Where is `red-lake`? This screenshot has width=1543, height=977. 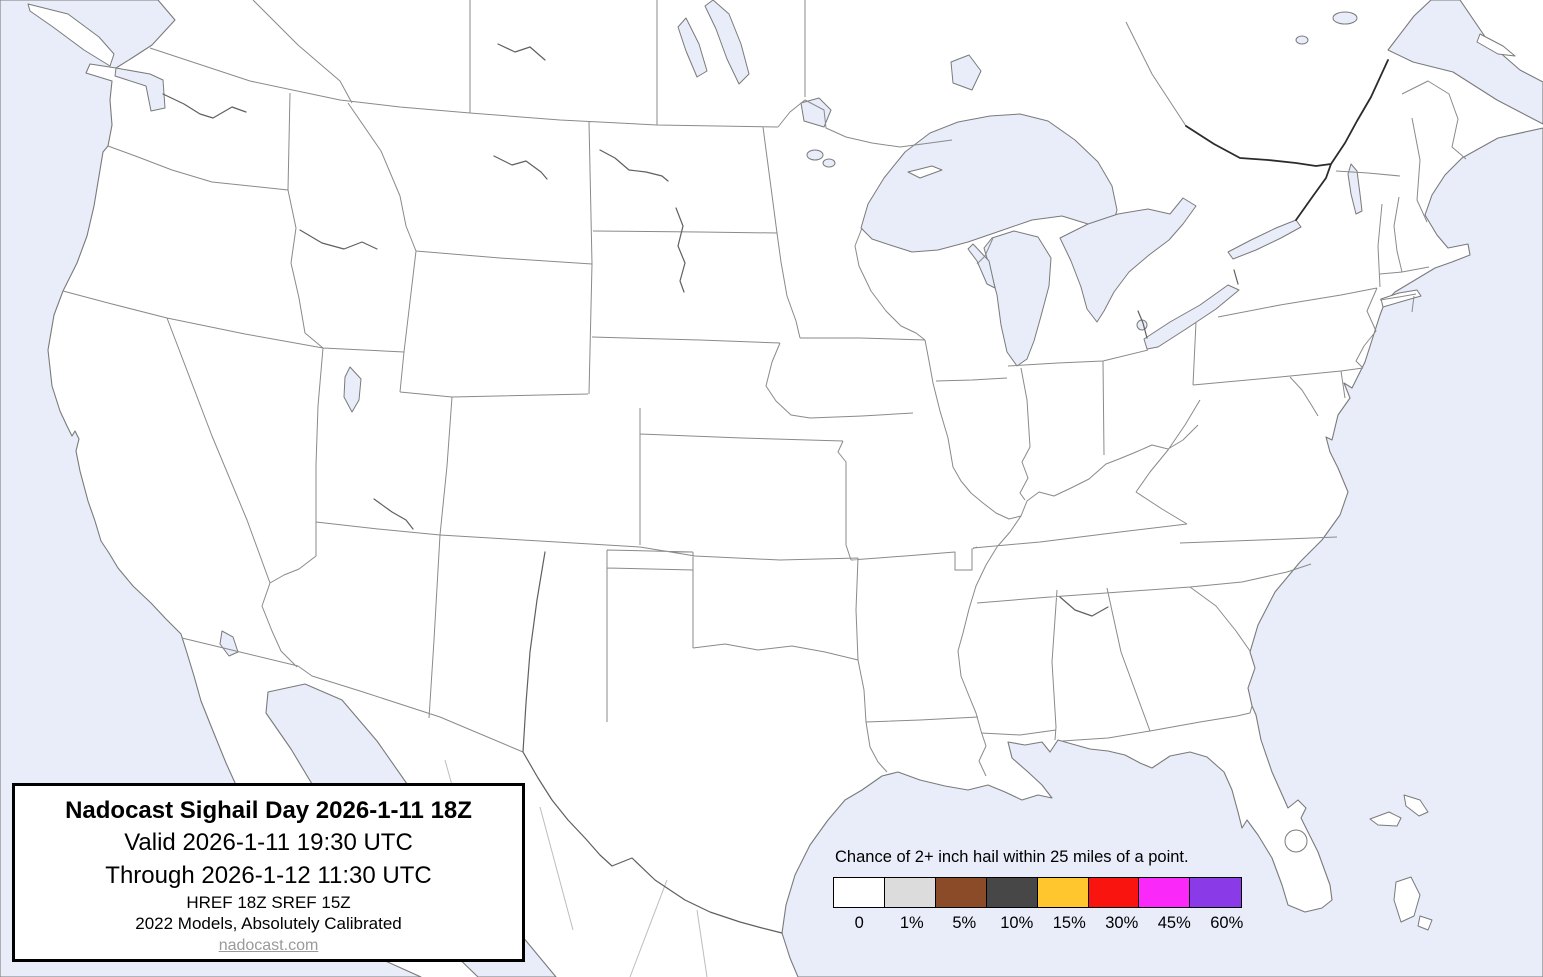 red-lake is located at coordinates (815, 155).